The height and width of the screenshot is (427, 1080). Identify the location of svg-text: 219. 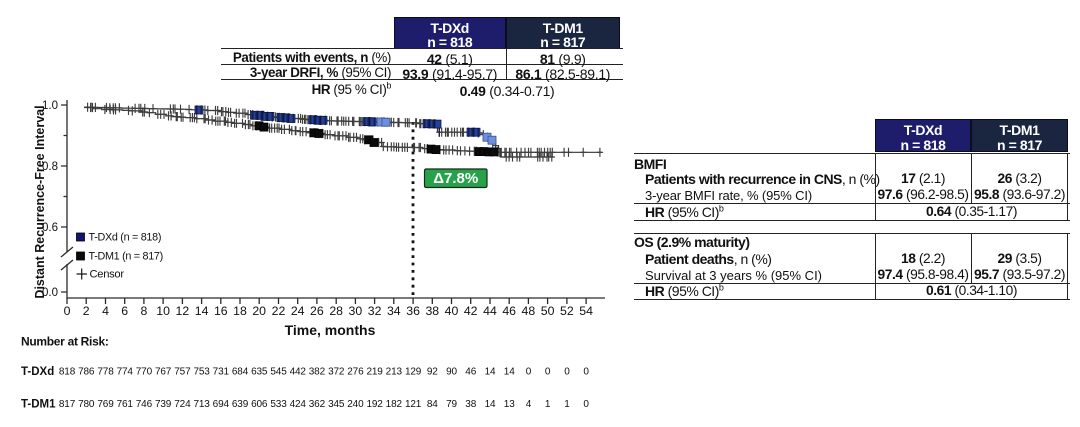
(374, 372).